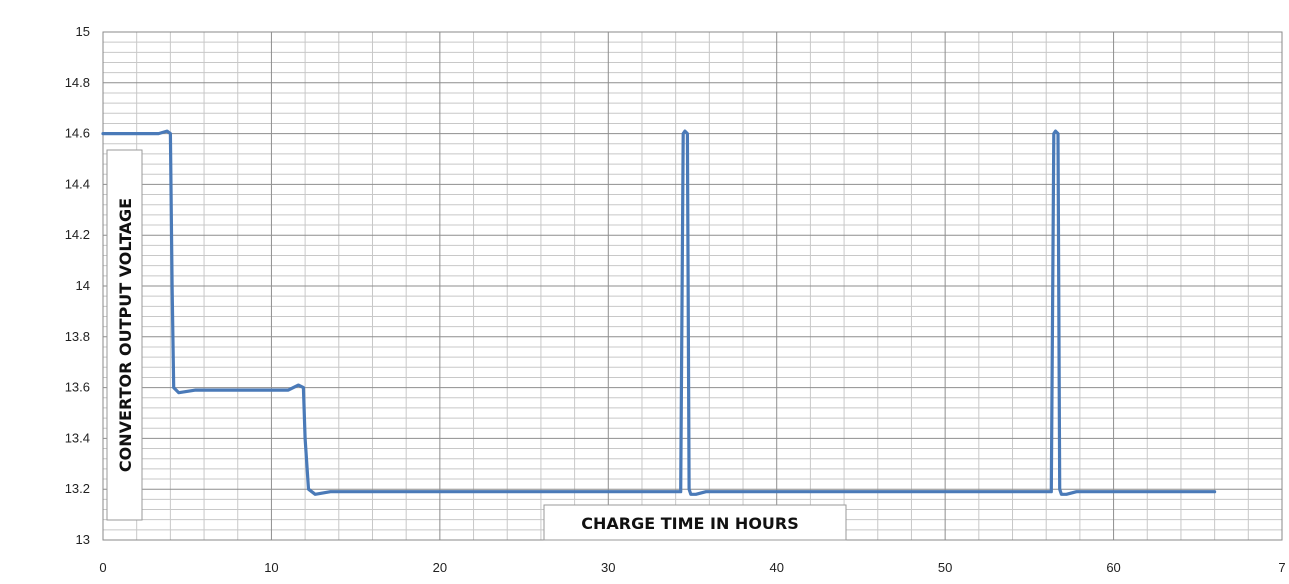  I want to click on y-tick-label: 14.2, so click(77, 234).